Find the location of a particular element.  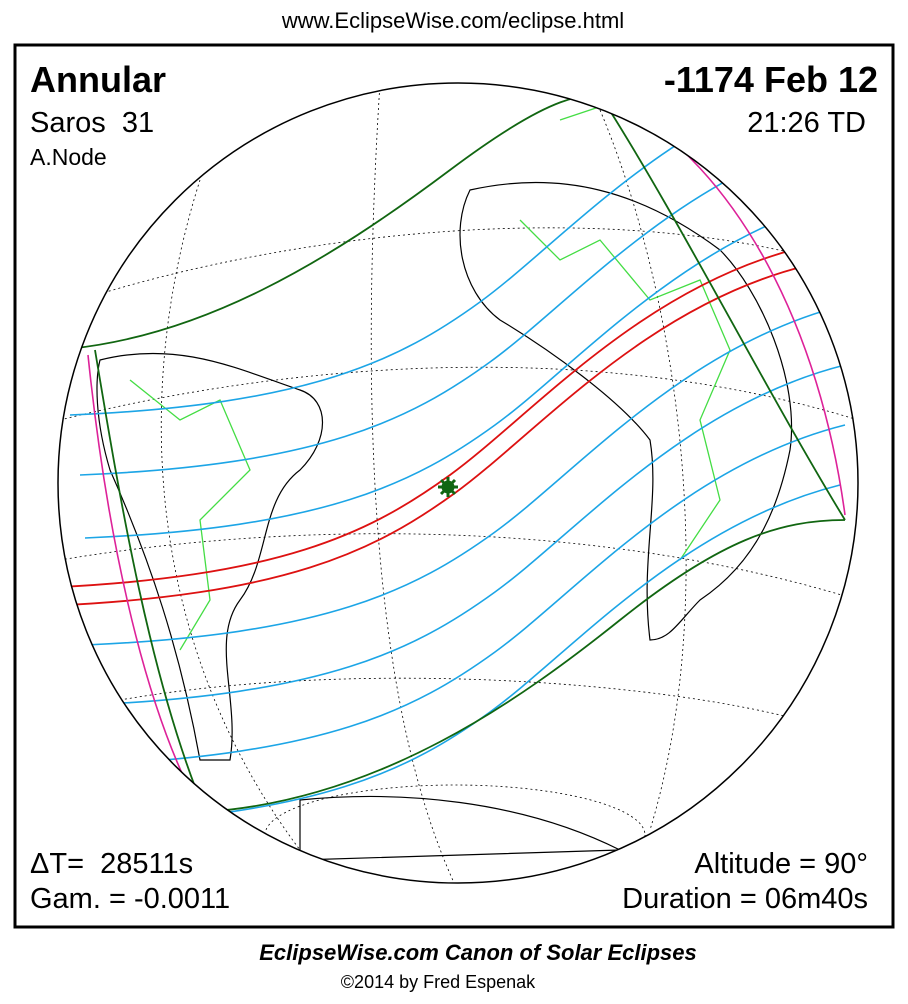

saros: Saros 31 is located at coordinates (92, 123).